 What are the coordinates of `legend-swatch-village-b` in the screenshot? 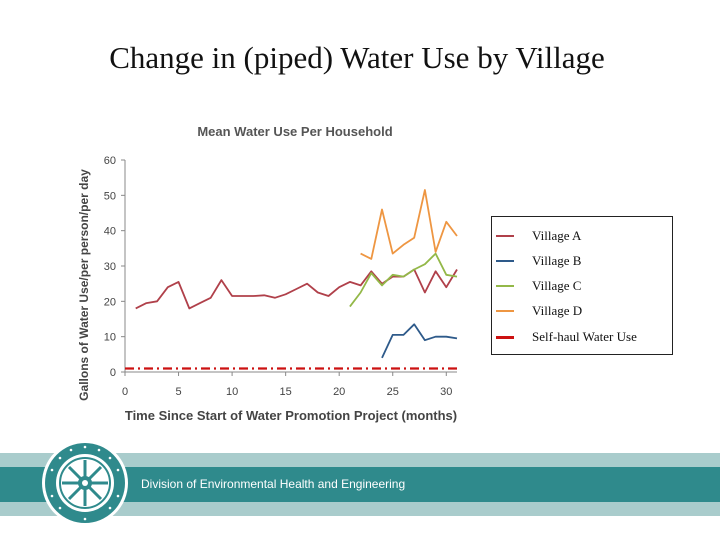 It's located at (505, 261).